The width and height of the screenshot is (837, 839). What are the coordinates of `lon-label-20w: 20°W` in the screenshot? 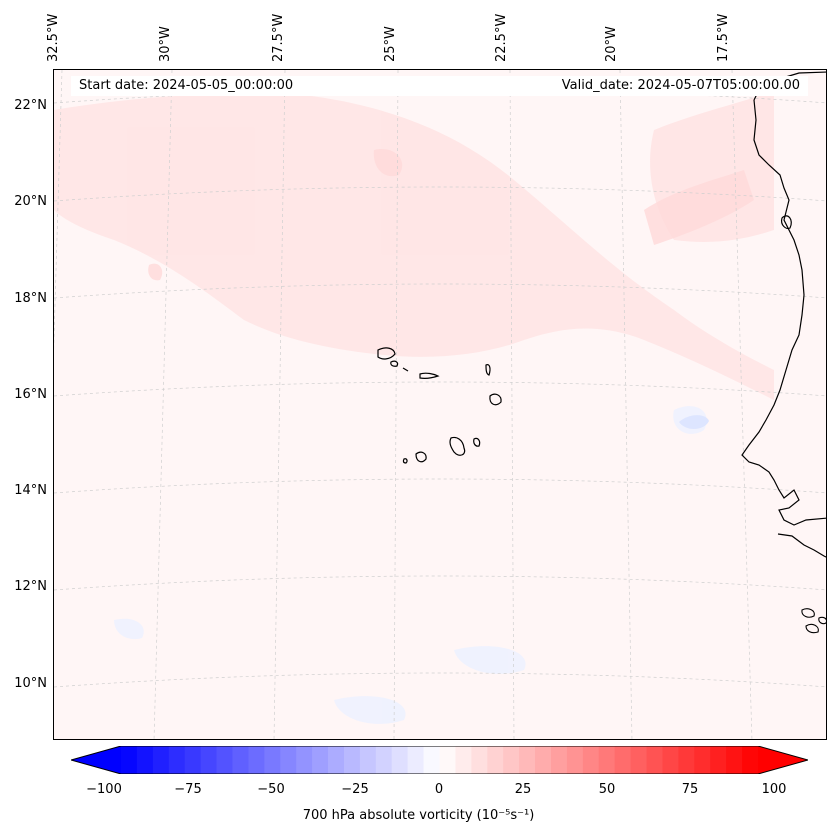 It's located at (611, 44).